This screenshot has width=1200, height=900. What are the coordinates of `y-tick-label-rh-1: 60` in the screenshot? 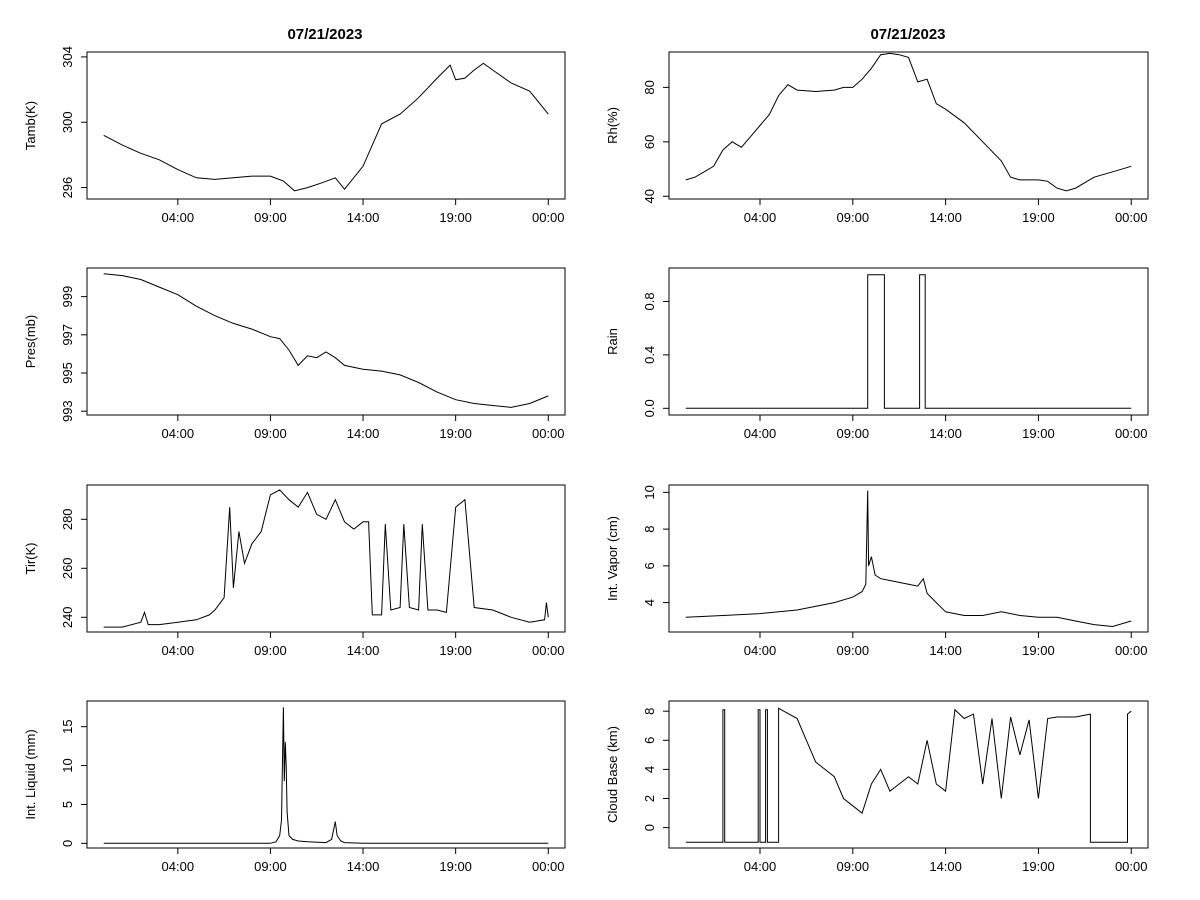 It's located at (649, 142).